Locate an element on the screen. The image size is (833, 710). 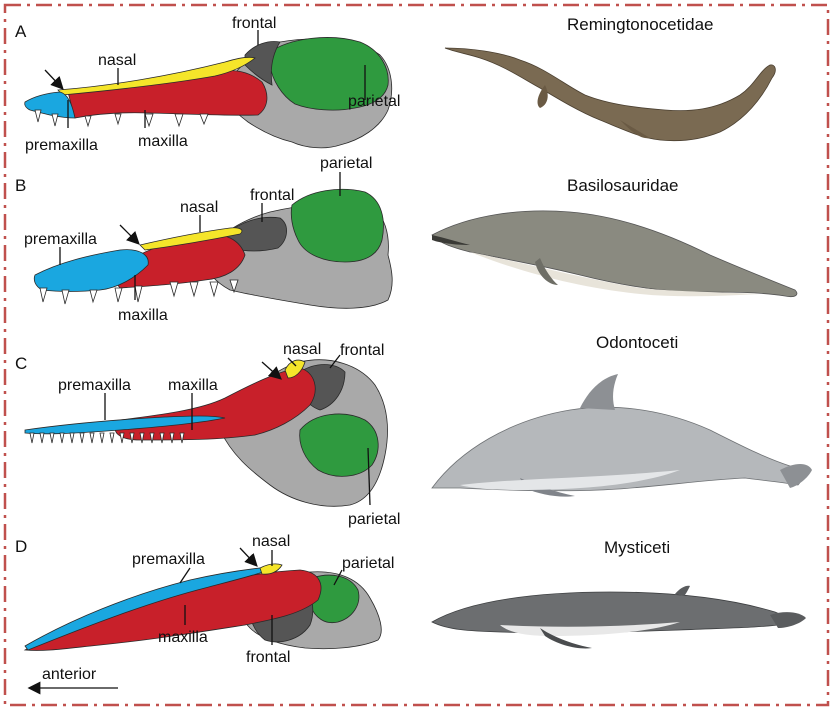
label-premaxilla-d: premaxilla is located at coordinates (168, 559).